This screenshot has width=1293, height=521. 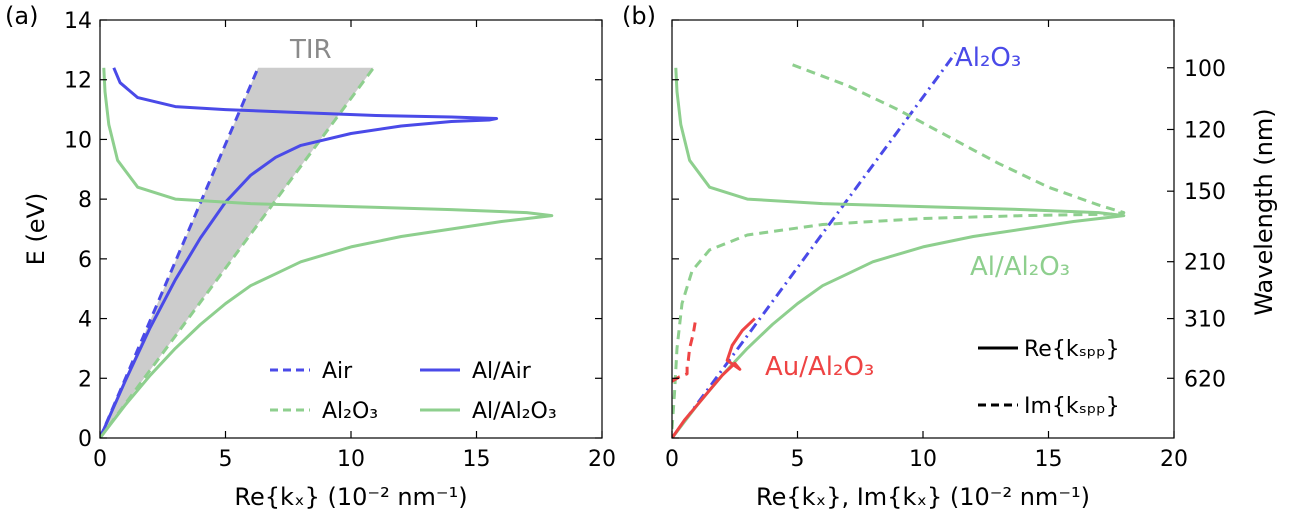 What do you see at coordinates (1205, 379) in the screenshot?
I see `y-right-tick-label: 620` at bounding box center [1205, 379].